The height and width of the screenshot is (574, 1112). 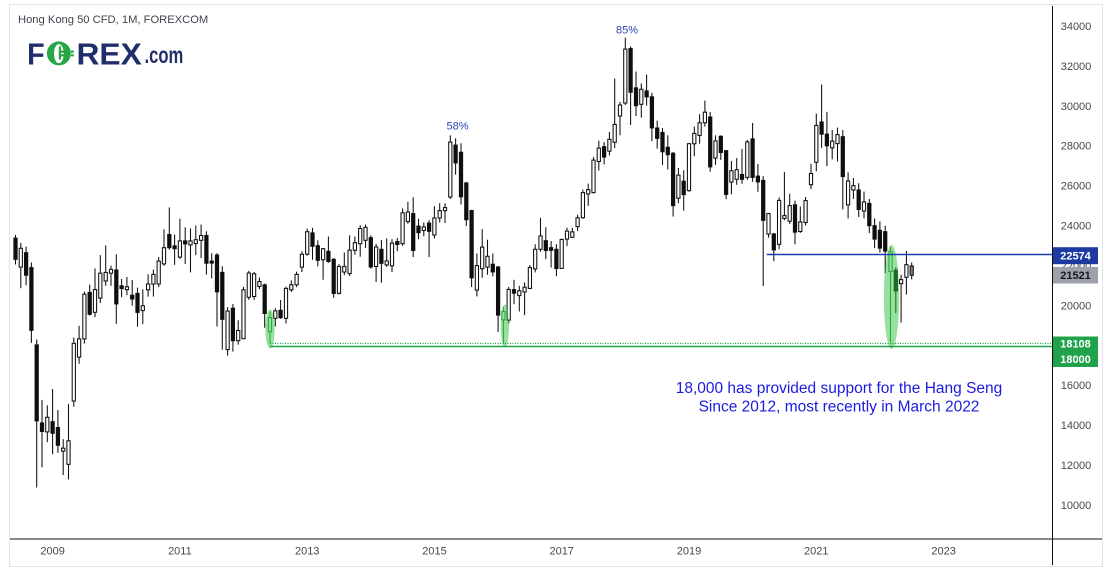 What do you see at coordinates (164, 55) in the screenshot?
I see `svg-text: .com` at bounding box center [164, 55].